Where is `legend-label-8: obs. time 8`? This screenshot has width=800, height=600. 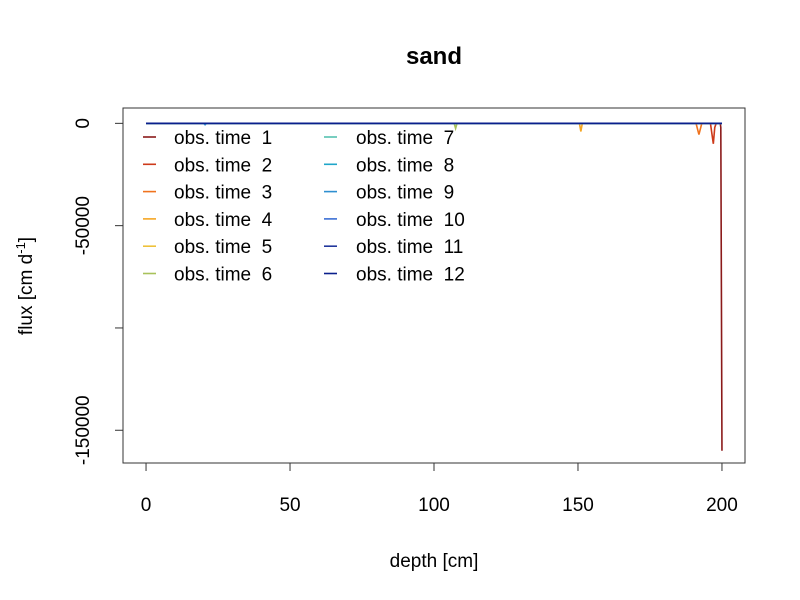 legend-label-8: obs. time 8 is located at coordinates (405, 165).